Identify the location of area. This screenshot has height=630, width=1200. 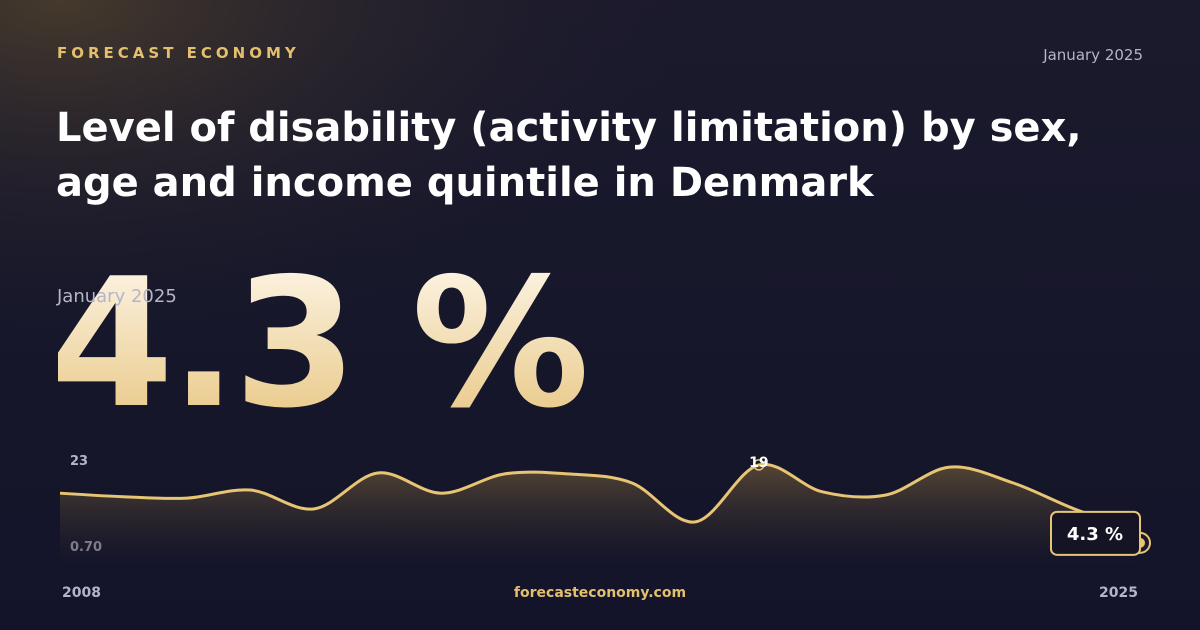
(600, 514).